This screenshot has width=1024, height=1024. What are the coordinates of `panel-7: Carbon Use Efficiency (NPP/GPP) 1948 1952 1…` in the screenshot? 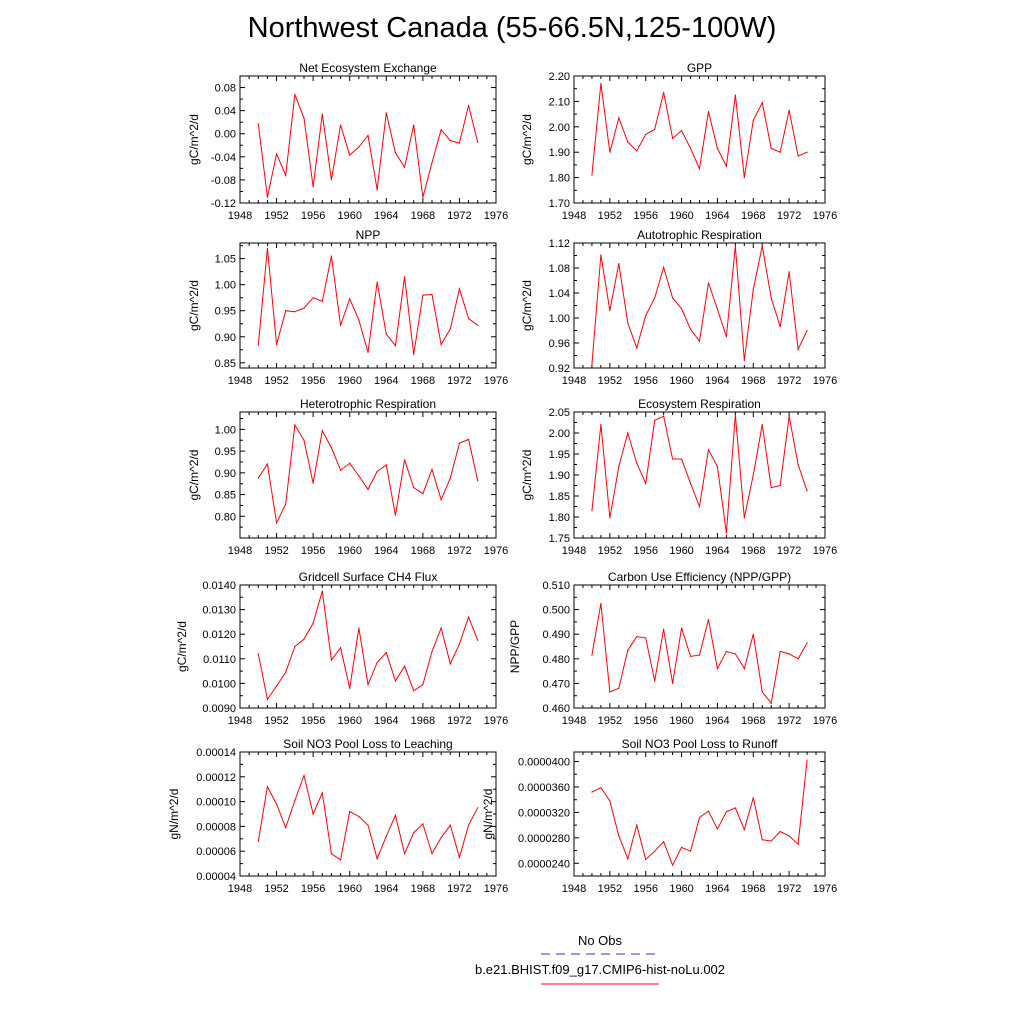 It's located at (672, 648).